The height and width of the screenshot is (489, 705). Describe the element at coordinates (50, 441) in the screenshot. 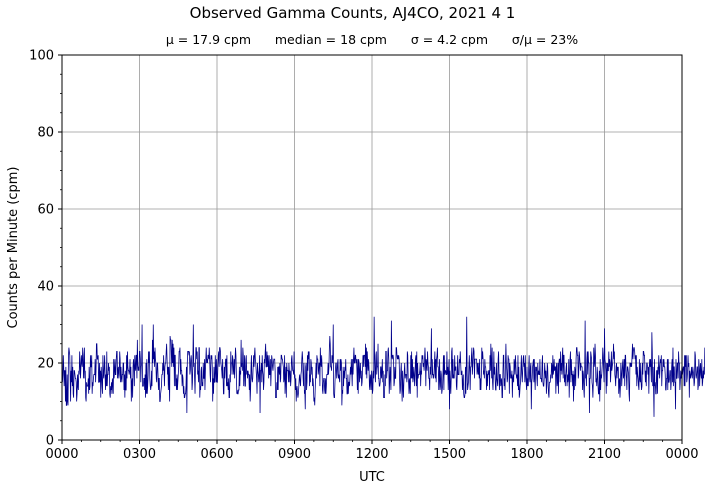

I see `y-tick-label: 0` at that location.